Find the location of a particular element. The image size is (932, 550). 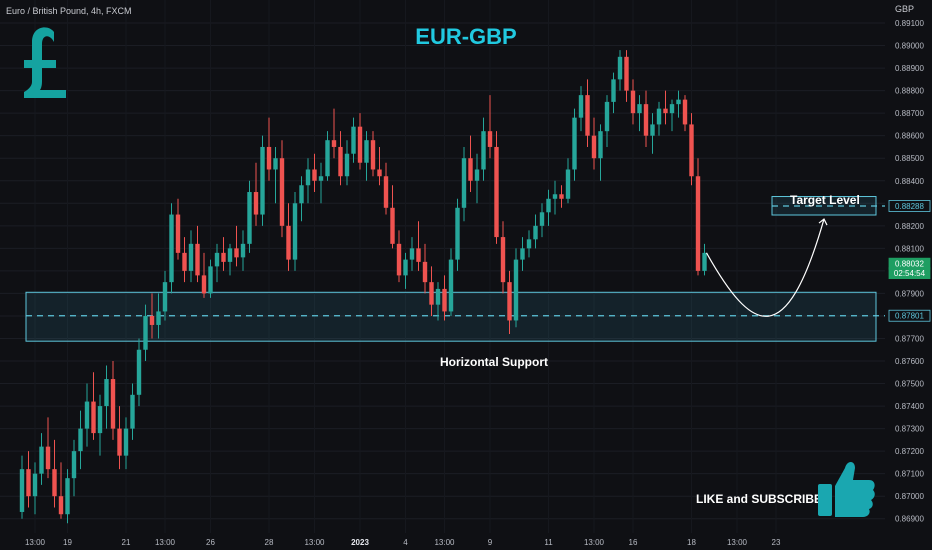

time-tick: 13:00 is located at coordinates (35, 542).